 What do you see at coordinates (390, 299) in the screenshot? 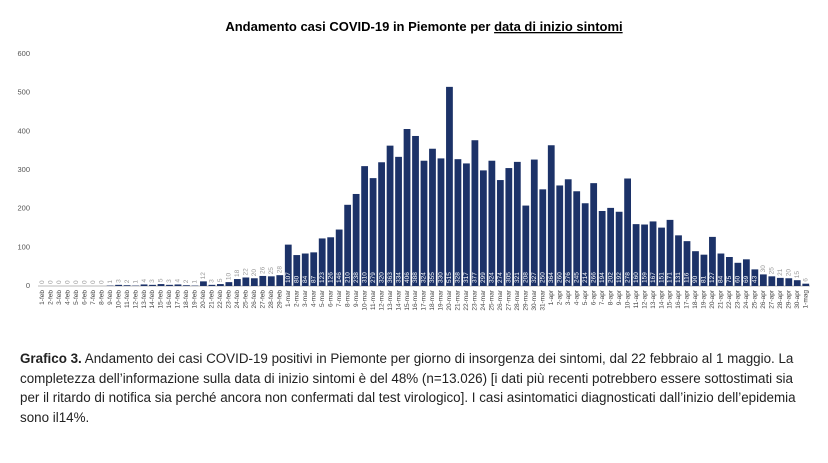
I see `x-tick-label: 13-mar` at bounding box center [390, 299].